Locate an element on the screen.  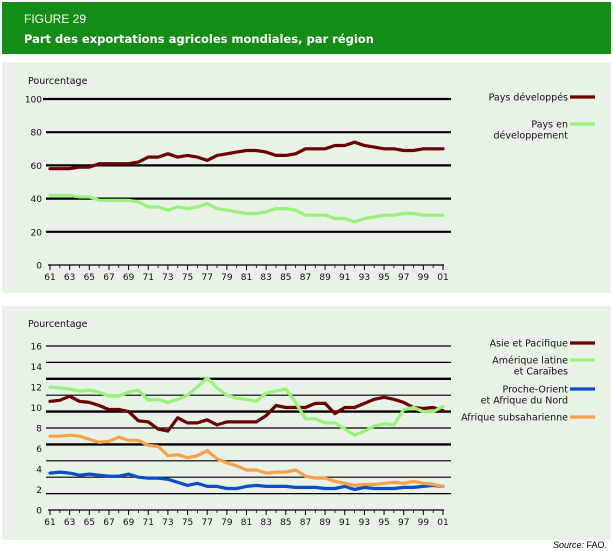
y-tick-label: 14 is located at coordinates (37, 368).